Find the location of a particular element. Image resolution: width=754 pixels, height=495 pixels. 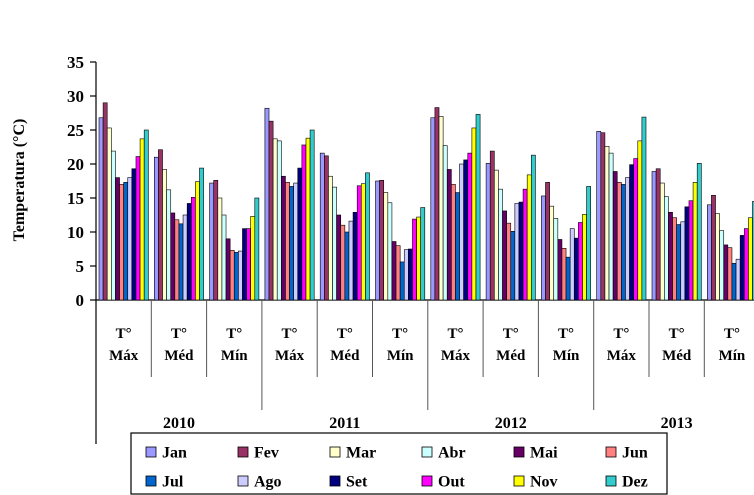

year-label: 2013 is located at coordinates (677, 423).